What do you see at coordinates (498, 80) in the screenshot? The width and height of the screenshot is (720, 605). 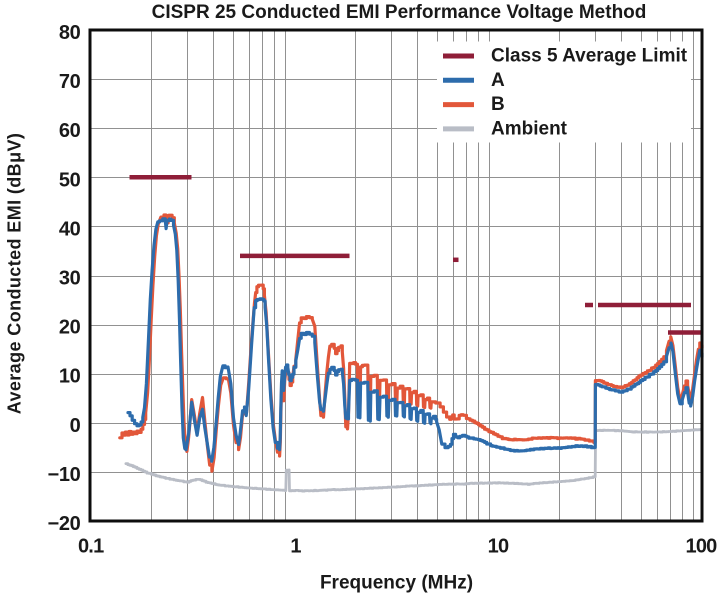 I see `svg-text: A` at bounding box center [498, 80].